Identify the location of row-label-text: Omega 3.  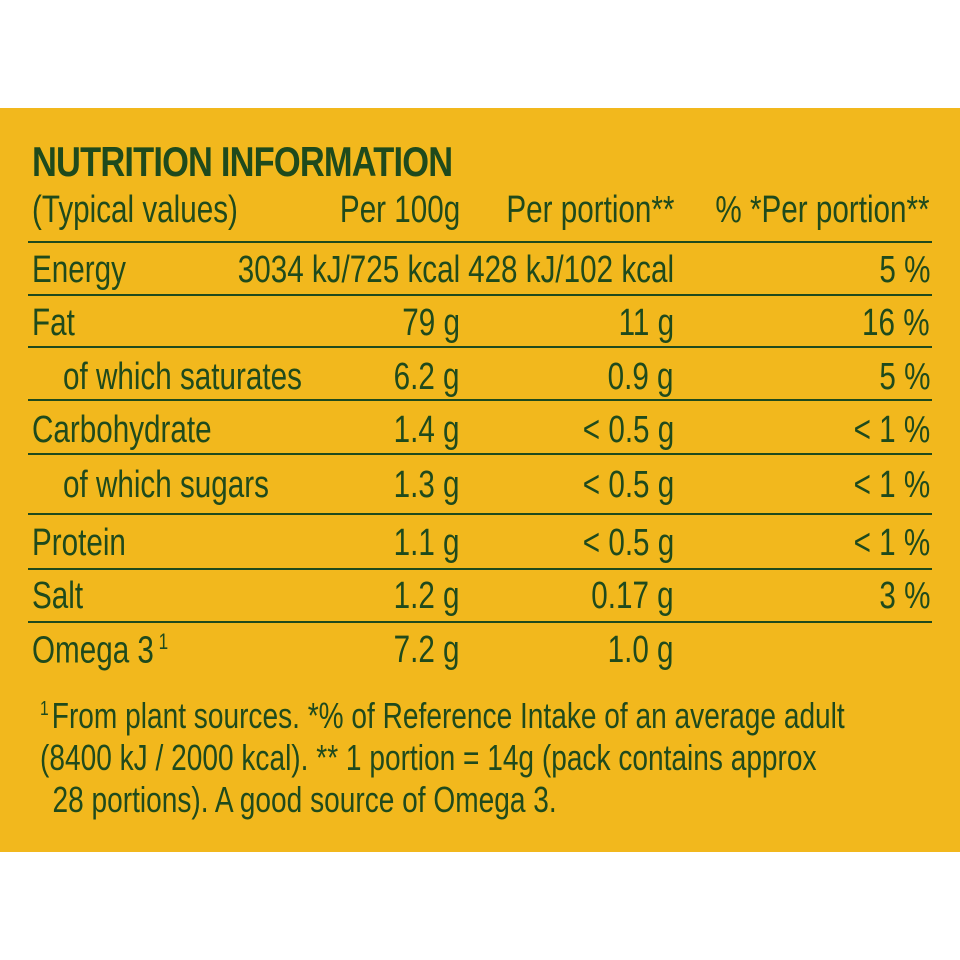
(93, 650).